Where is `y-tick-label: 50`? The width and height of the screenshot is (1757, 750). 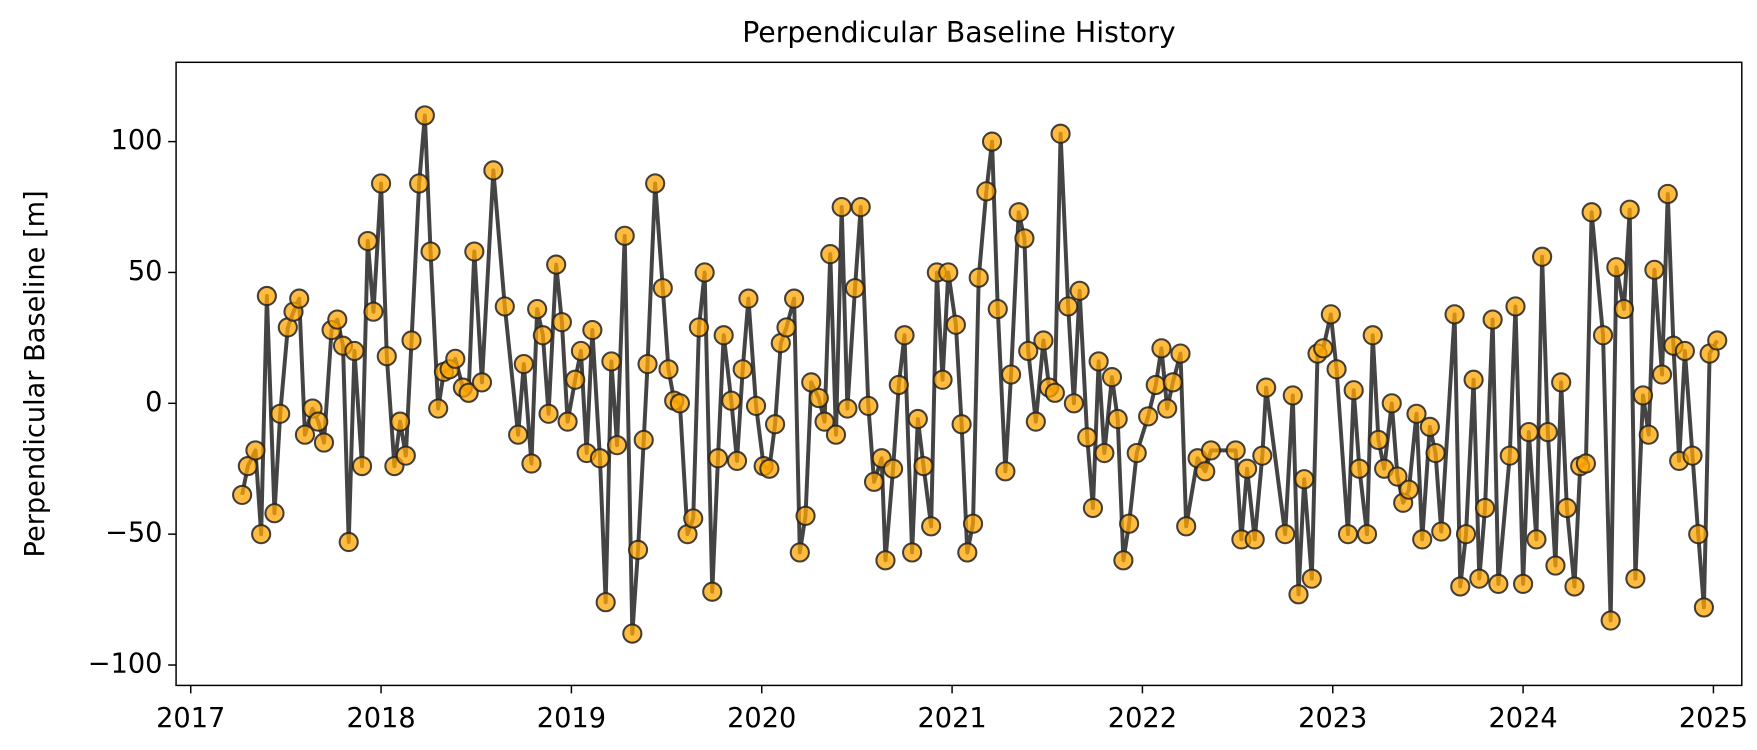 y-tick-label: 50 is located at coordinates (145, 271).